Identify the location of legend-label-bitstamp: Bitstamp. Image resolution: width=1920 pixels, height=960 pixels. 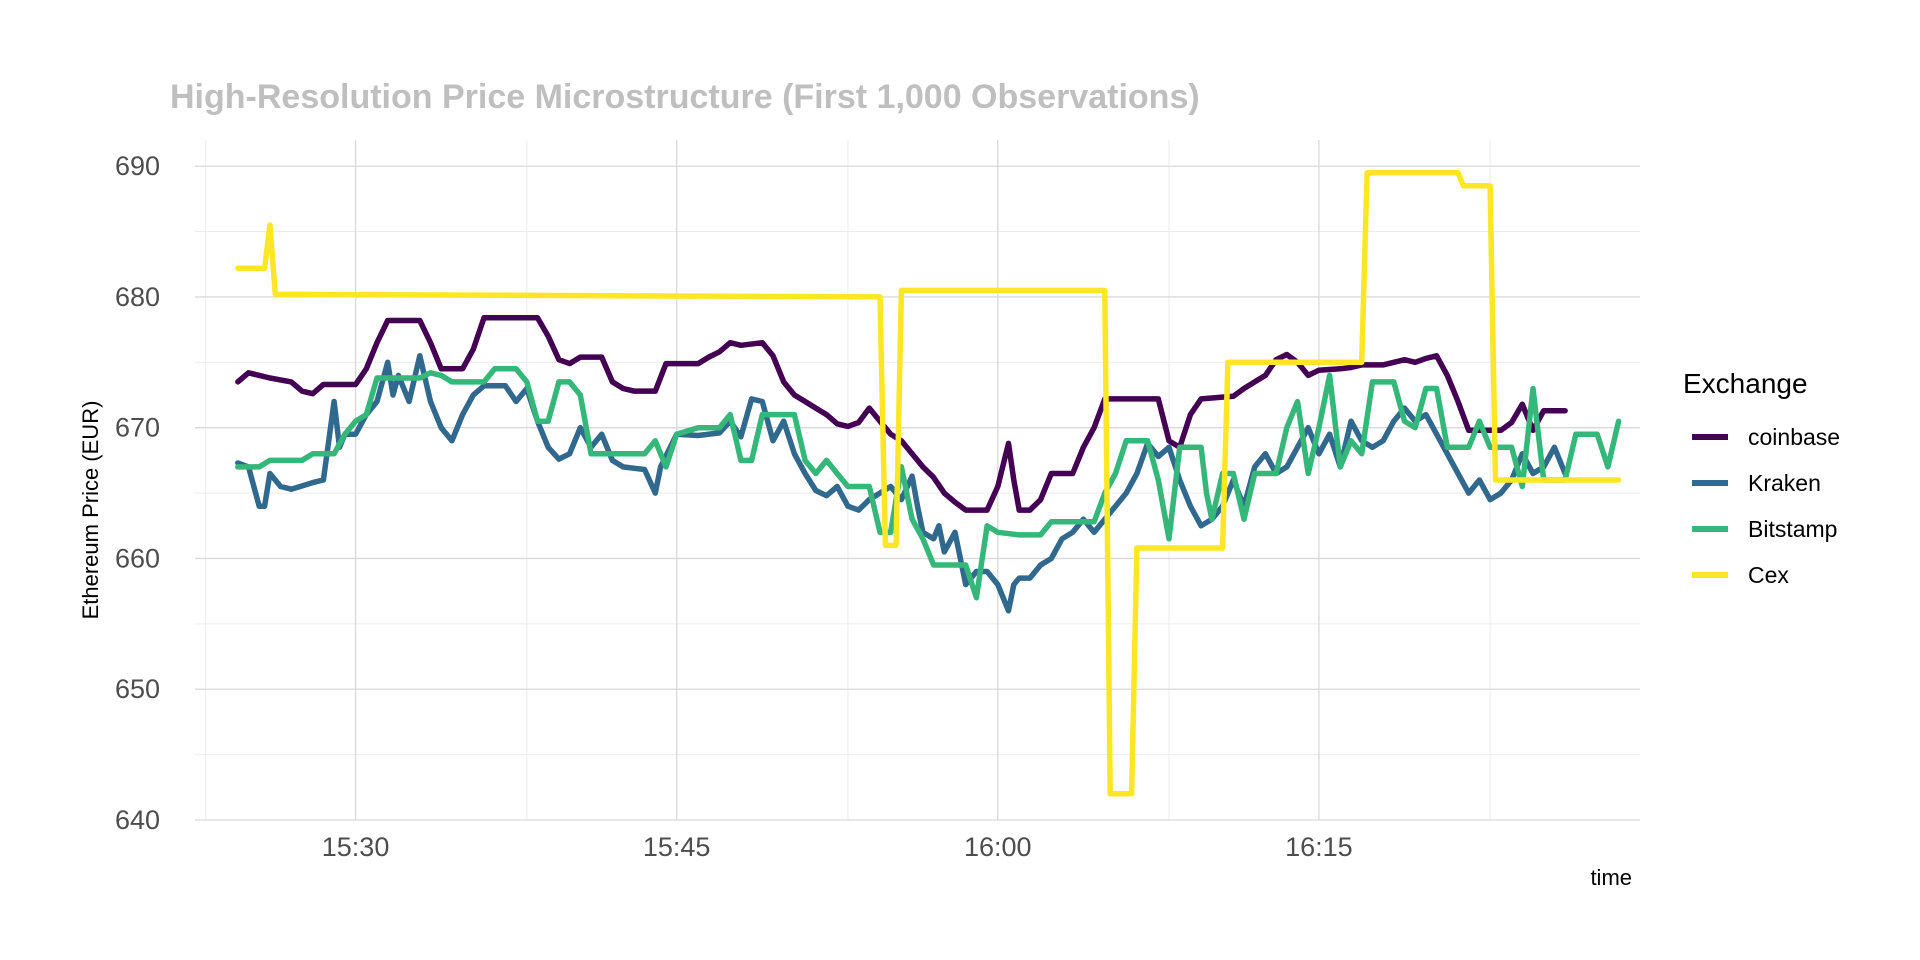
(1792, 529).